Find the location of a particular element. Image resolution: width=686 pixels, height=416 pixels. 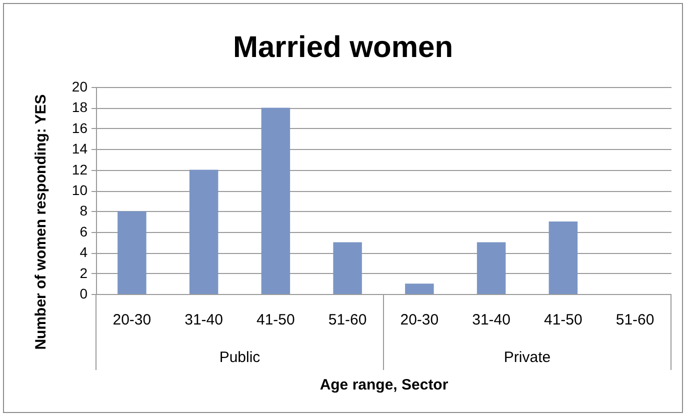

y-tick-label: 4 is located at coordinates (84, 252).